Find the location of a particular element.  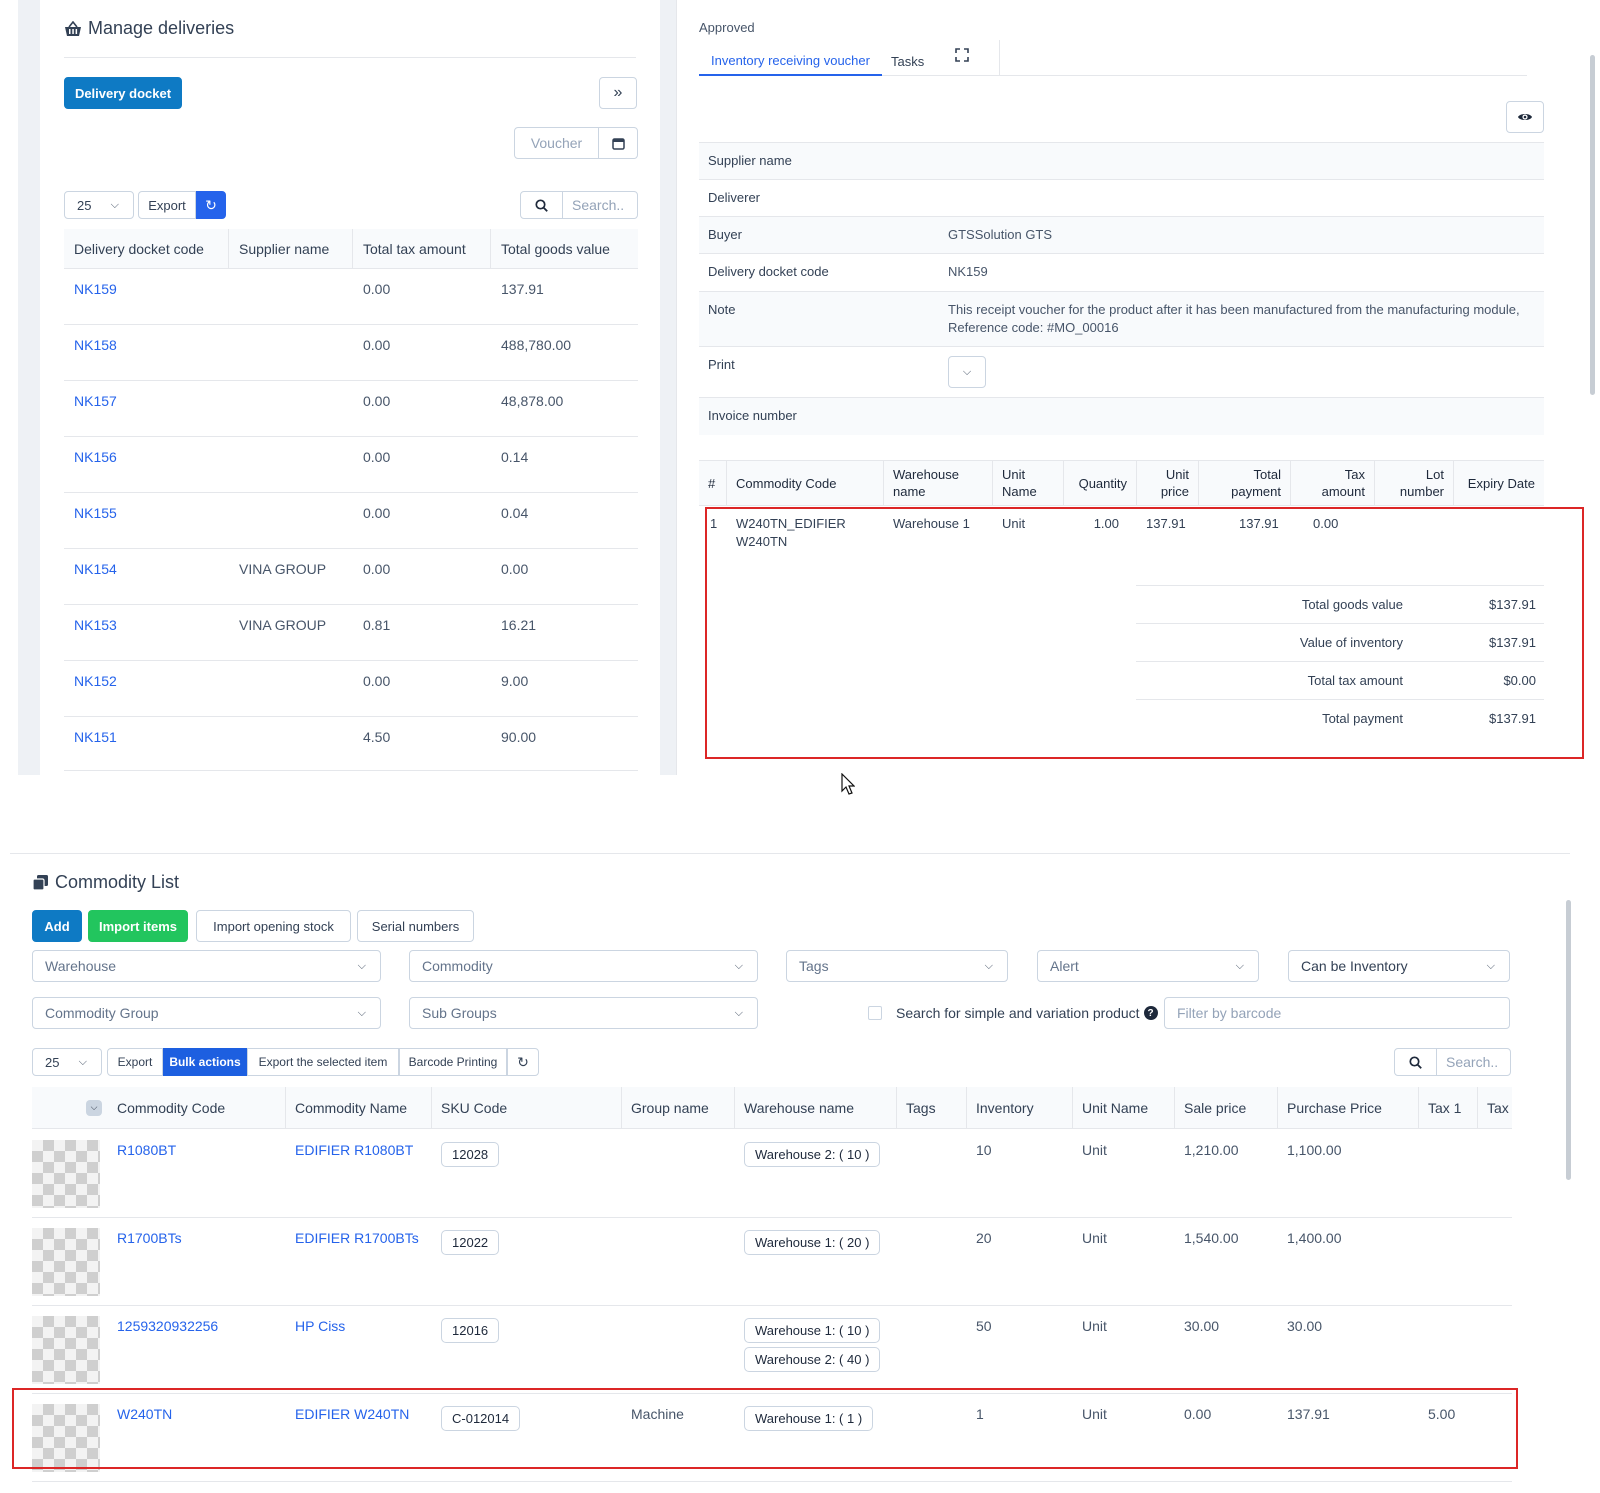

barcode-filter-input: Filter by barcode is located at coordinates (1337, 1013).